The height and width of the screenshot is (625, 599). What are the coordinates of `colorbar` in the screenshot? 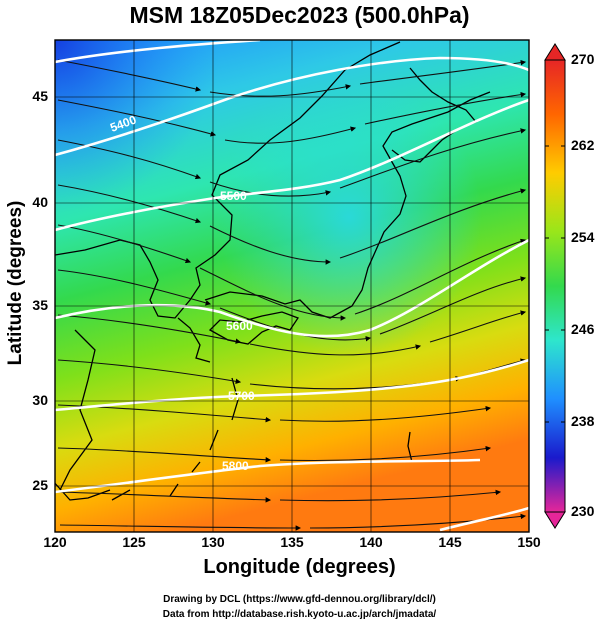 It's located at (555, 286).